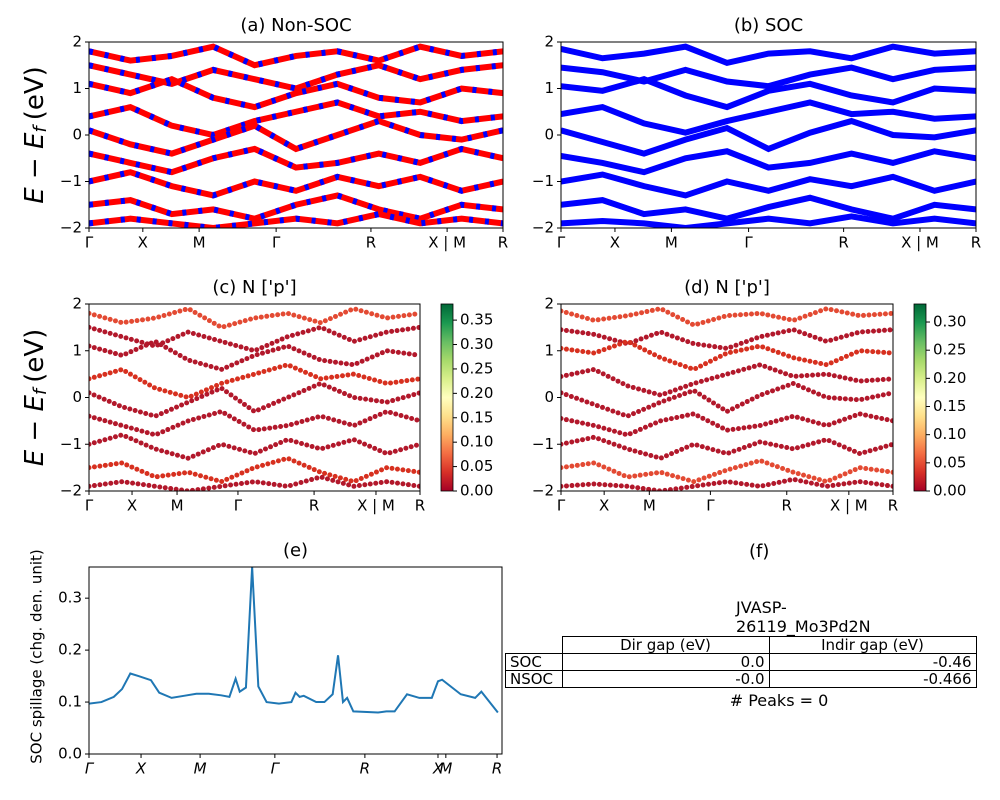 This screenshot has width=1000, height=800. What do you see at coordinates (254, 287) in the screenshot?
I see `panel-title: (c) N ['p']` at bounding box center [254, 287].